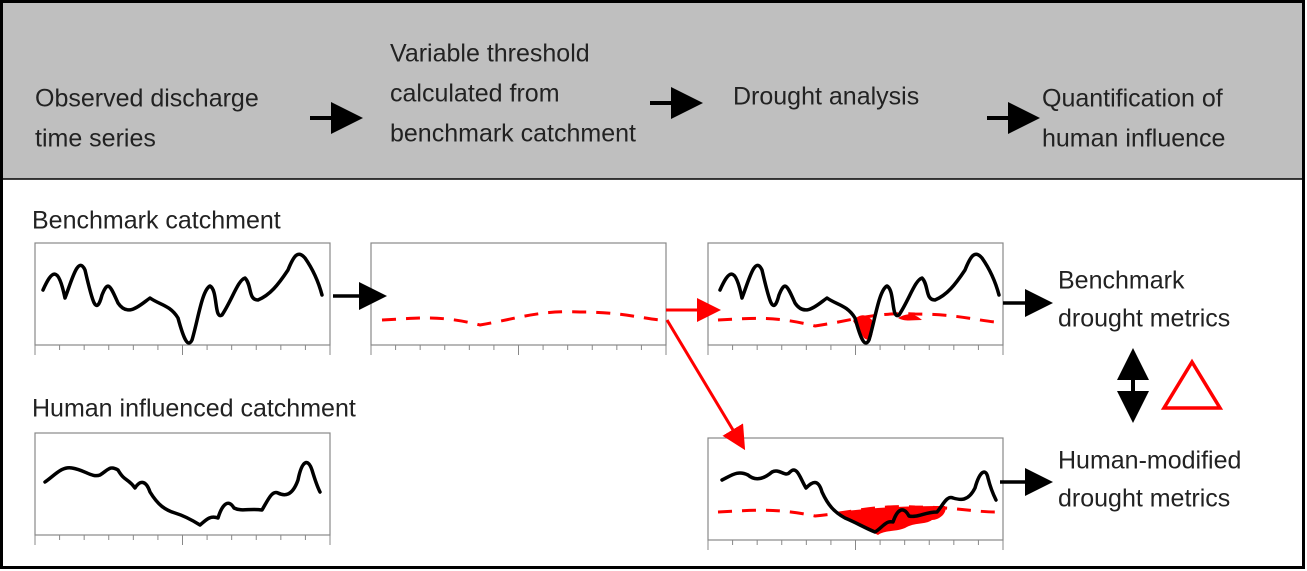  I want to click on header-arrows, so click(675, 110).